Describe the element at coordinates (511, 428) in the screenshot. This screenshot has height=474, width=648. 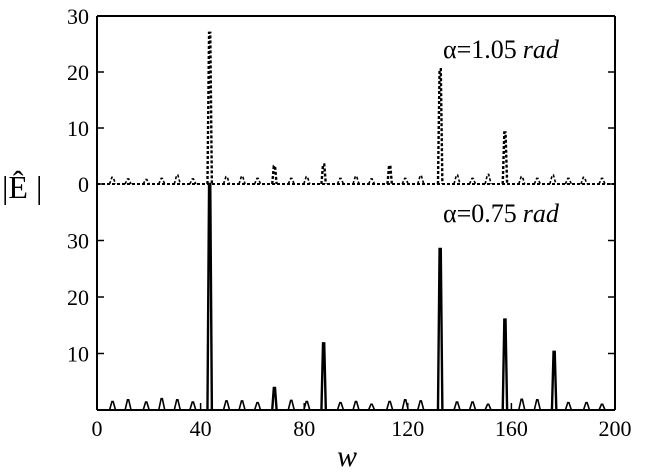
I see `xtick-label: 160` at that location.